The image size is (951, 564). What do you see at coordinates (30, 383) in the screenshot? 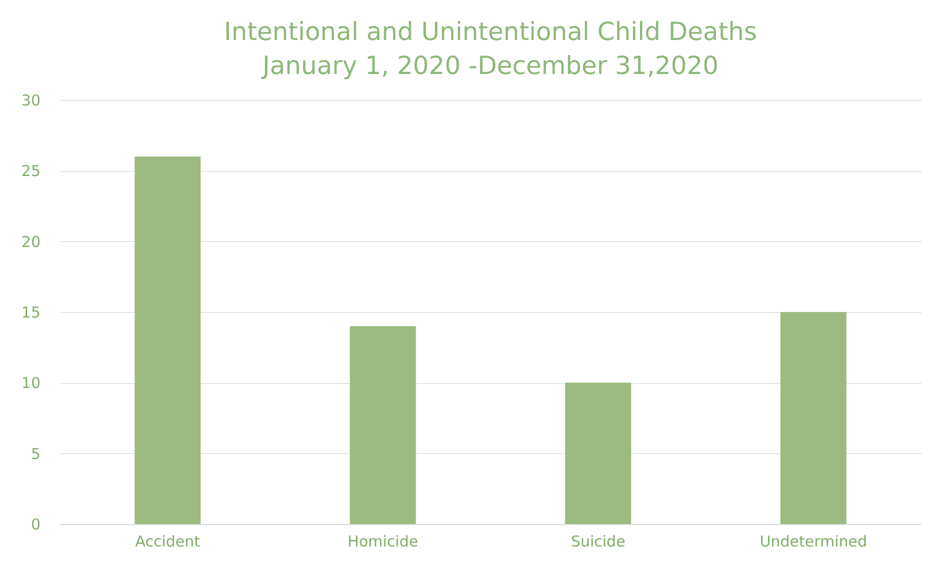
I see `y-tick-label: 10` at bounding box center [30, 383].